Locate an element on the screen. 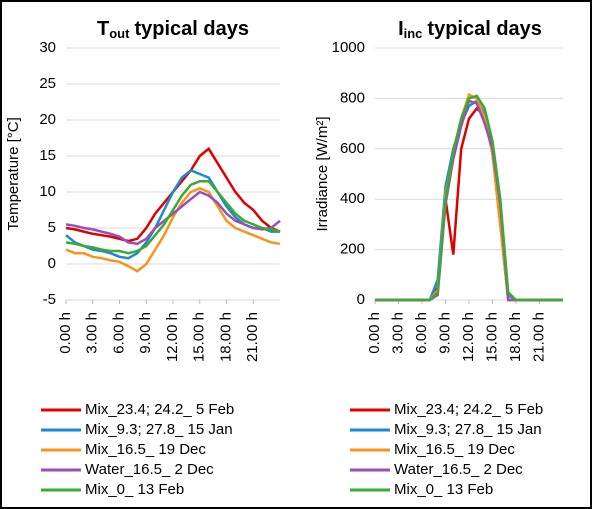  y-tick-label: 1000 is located at coordinates (348, 47).